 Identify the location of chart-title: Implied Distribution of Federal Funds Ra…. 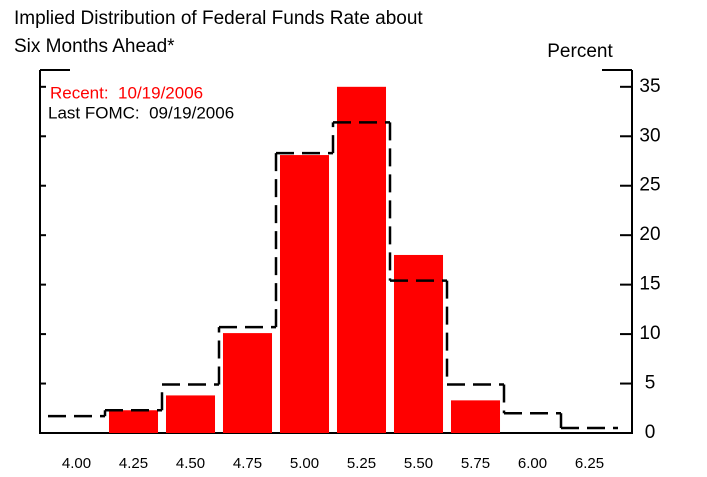
(218, 18).